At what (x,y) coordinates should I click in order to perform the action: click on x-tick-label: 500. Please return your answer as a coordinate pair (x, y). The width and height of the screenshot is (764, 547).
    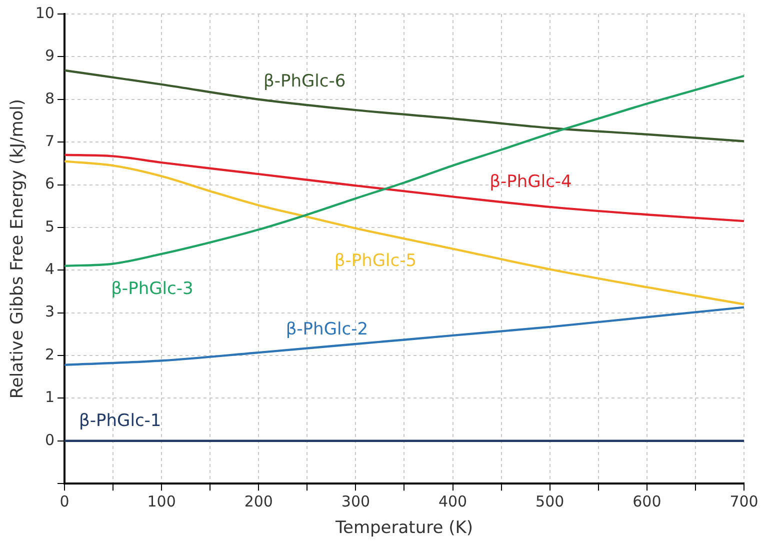
    Looking at the image, I should click on (550, 501).